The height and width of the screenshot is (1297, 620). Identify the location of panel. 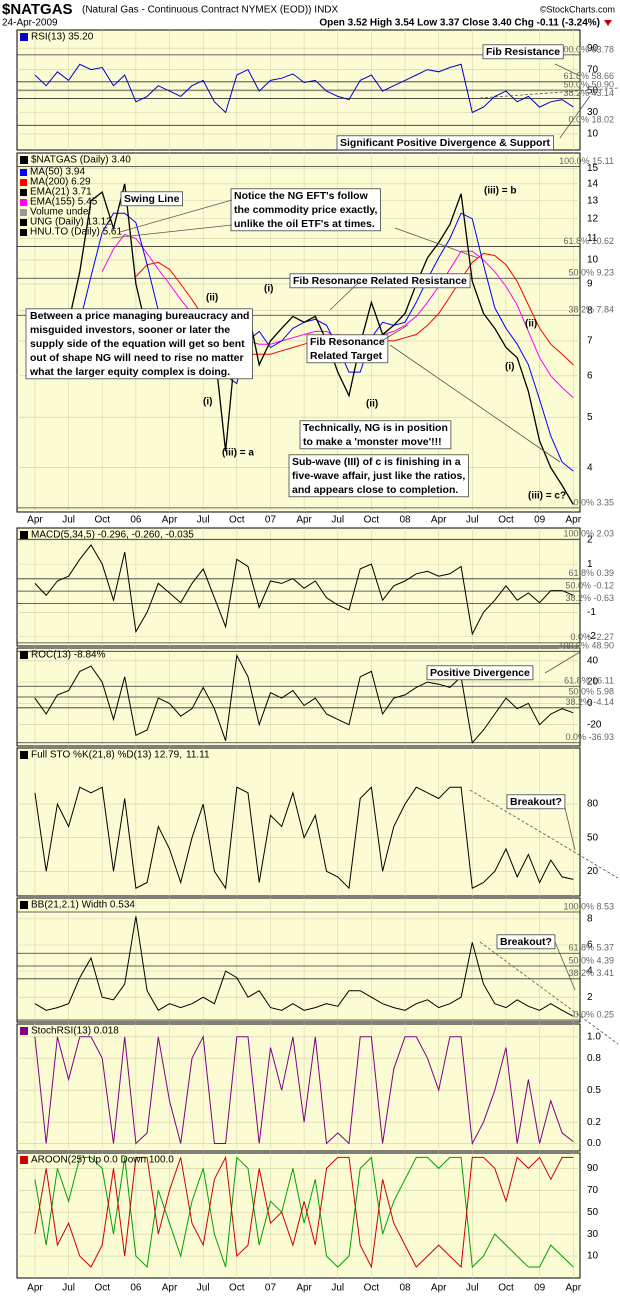
(298, 1215).